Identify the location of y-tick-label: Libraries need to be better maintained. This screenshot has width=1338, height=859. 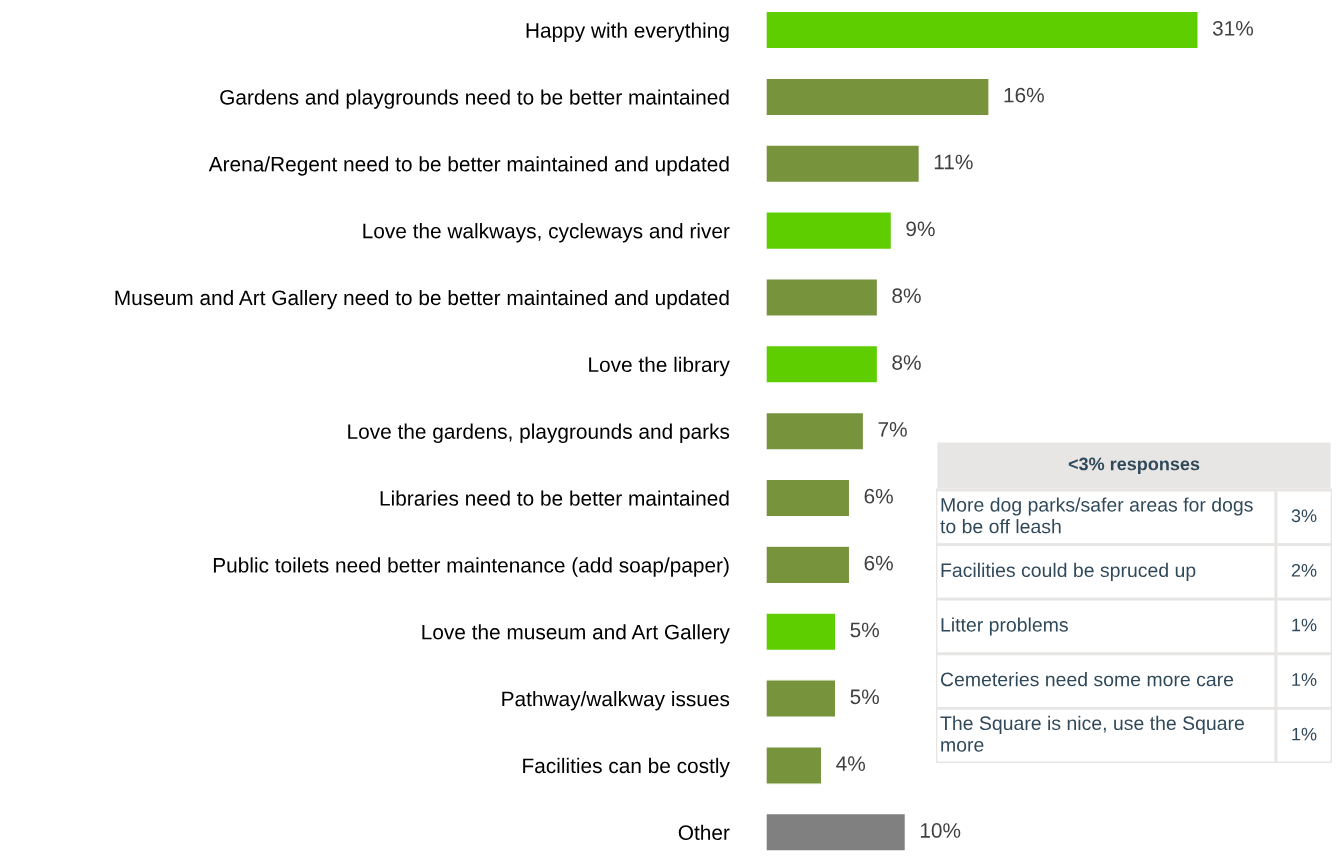
(554, 498).